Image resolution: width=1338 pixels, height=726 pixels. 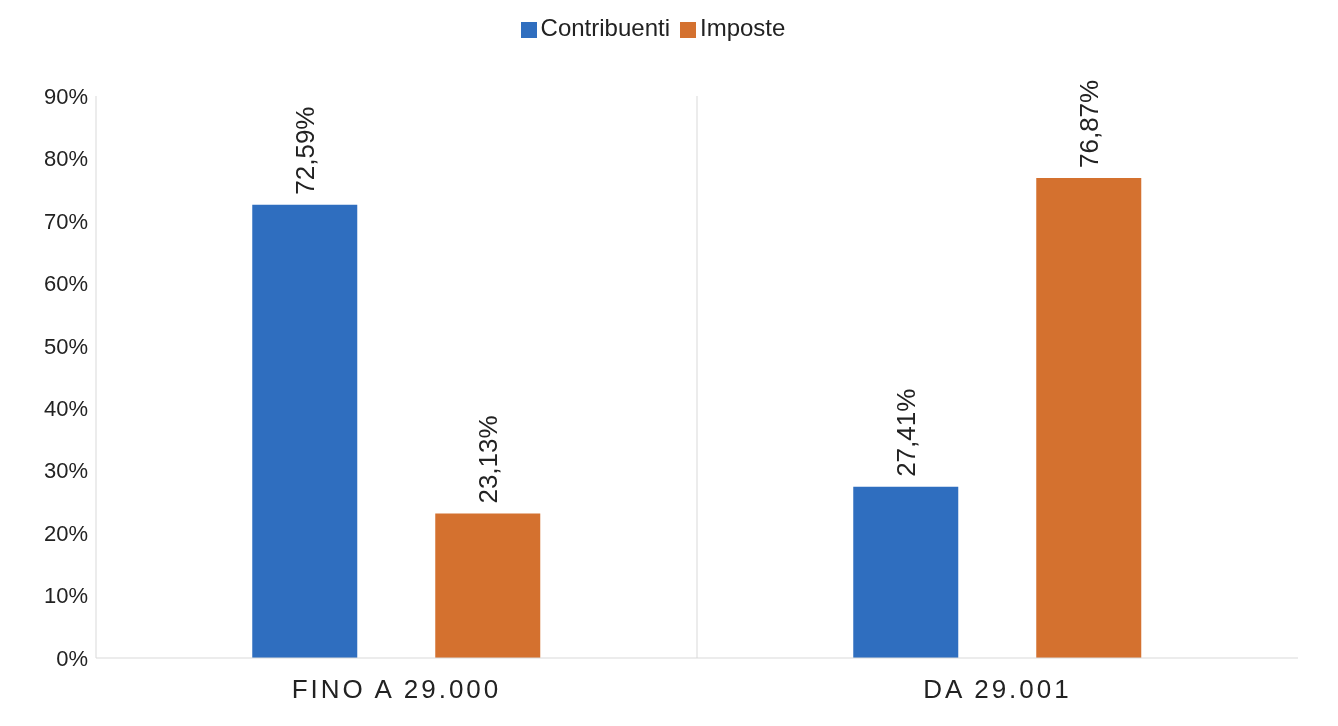 I want to click on y-tick-label: 60%, so click(x=65, y=284).